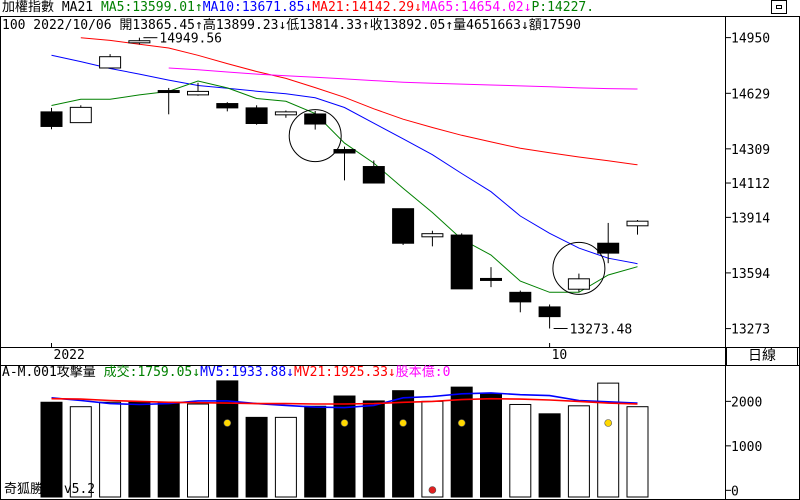  I want to click on price-header-segment-1: MA5:13599.01↑, so click(151, 7).